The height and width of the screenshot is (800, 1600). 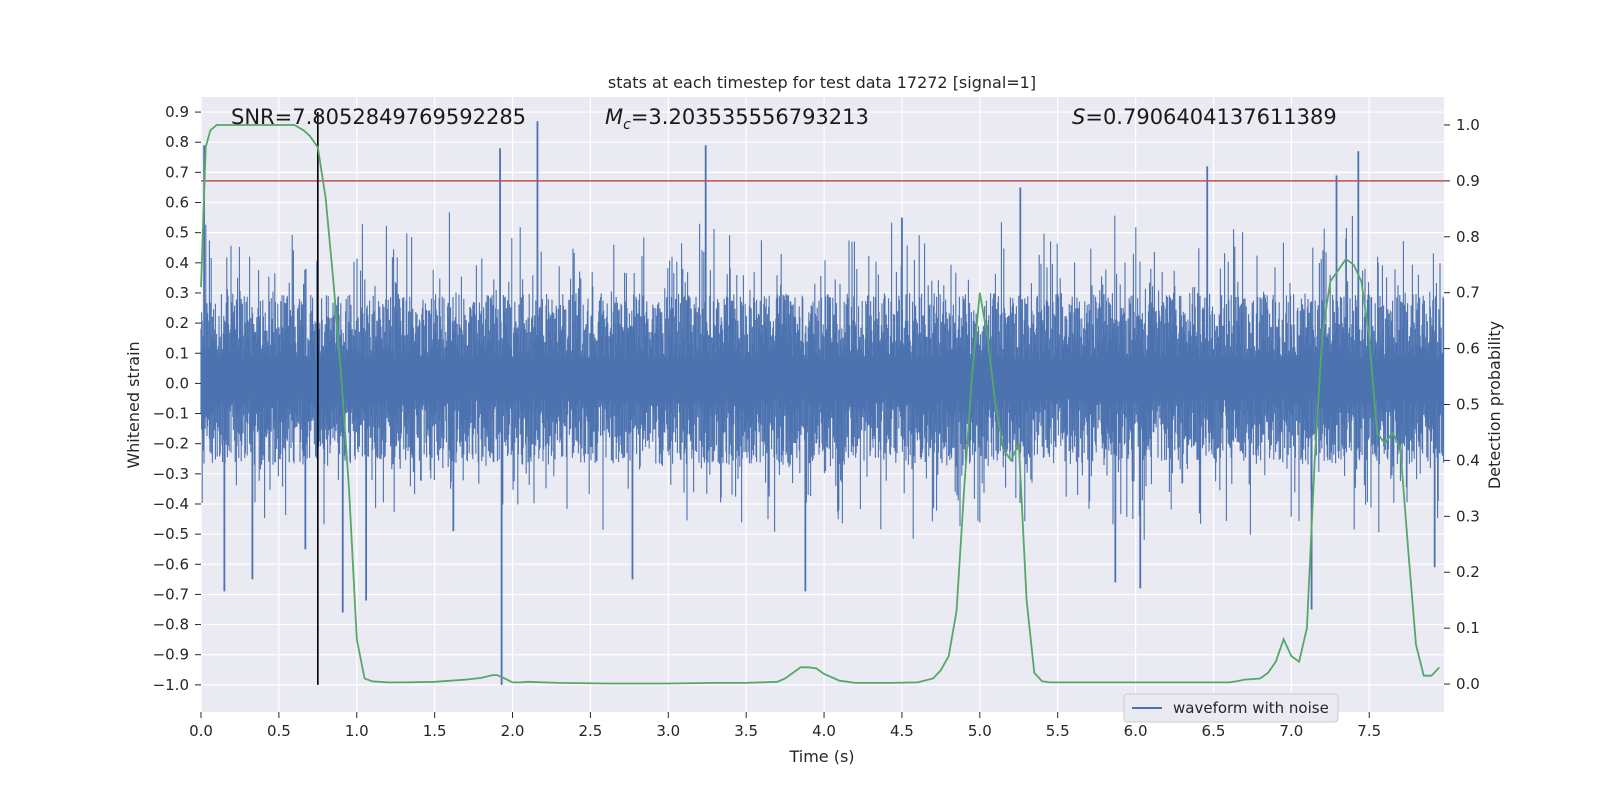 I want to click on legend-label: waveform with noise, so click(x=1251, y=708).